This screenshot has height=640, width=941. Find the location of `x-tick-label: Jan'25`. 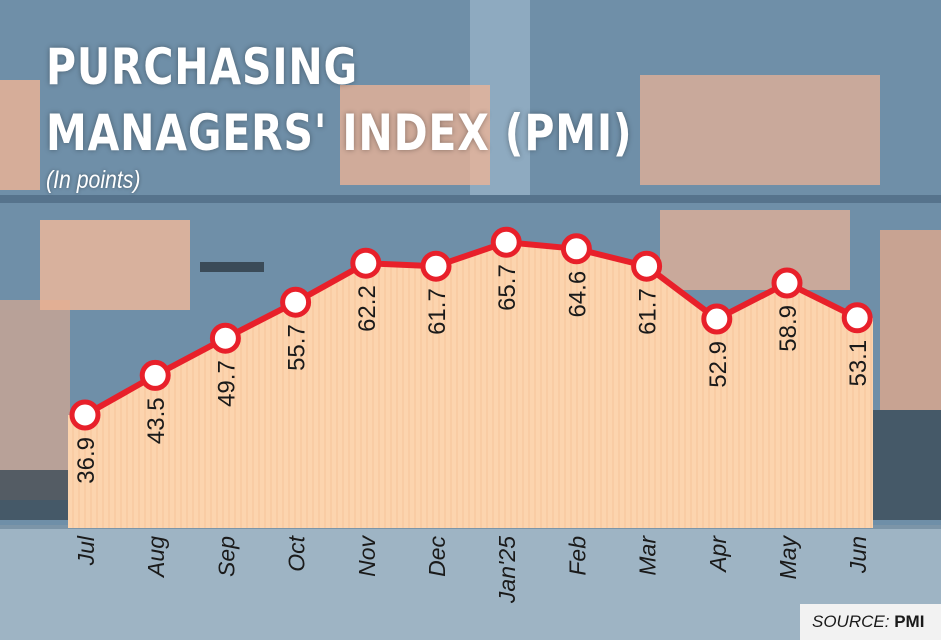

x-tick-label: Jan'25 is located at coordinates (507, 570).